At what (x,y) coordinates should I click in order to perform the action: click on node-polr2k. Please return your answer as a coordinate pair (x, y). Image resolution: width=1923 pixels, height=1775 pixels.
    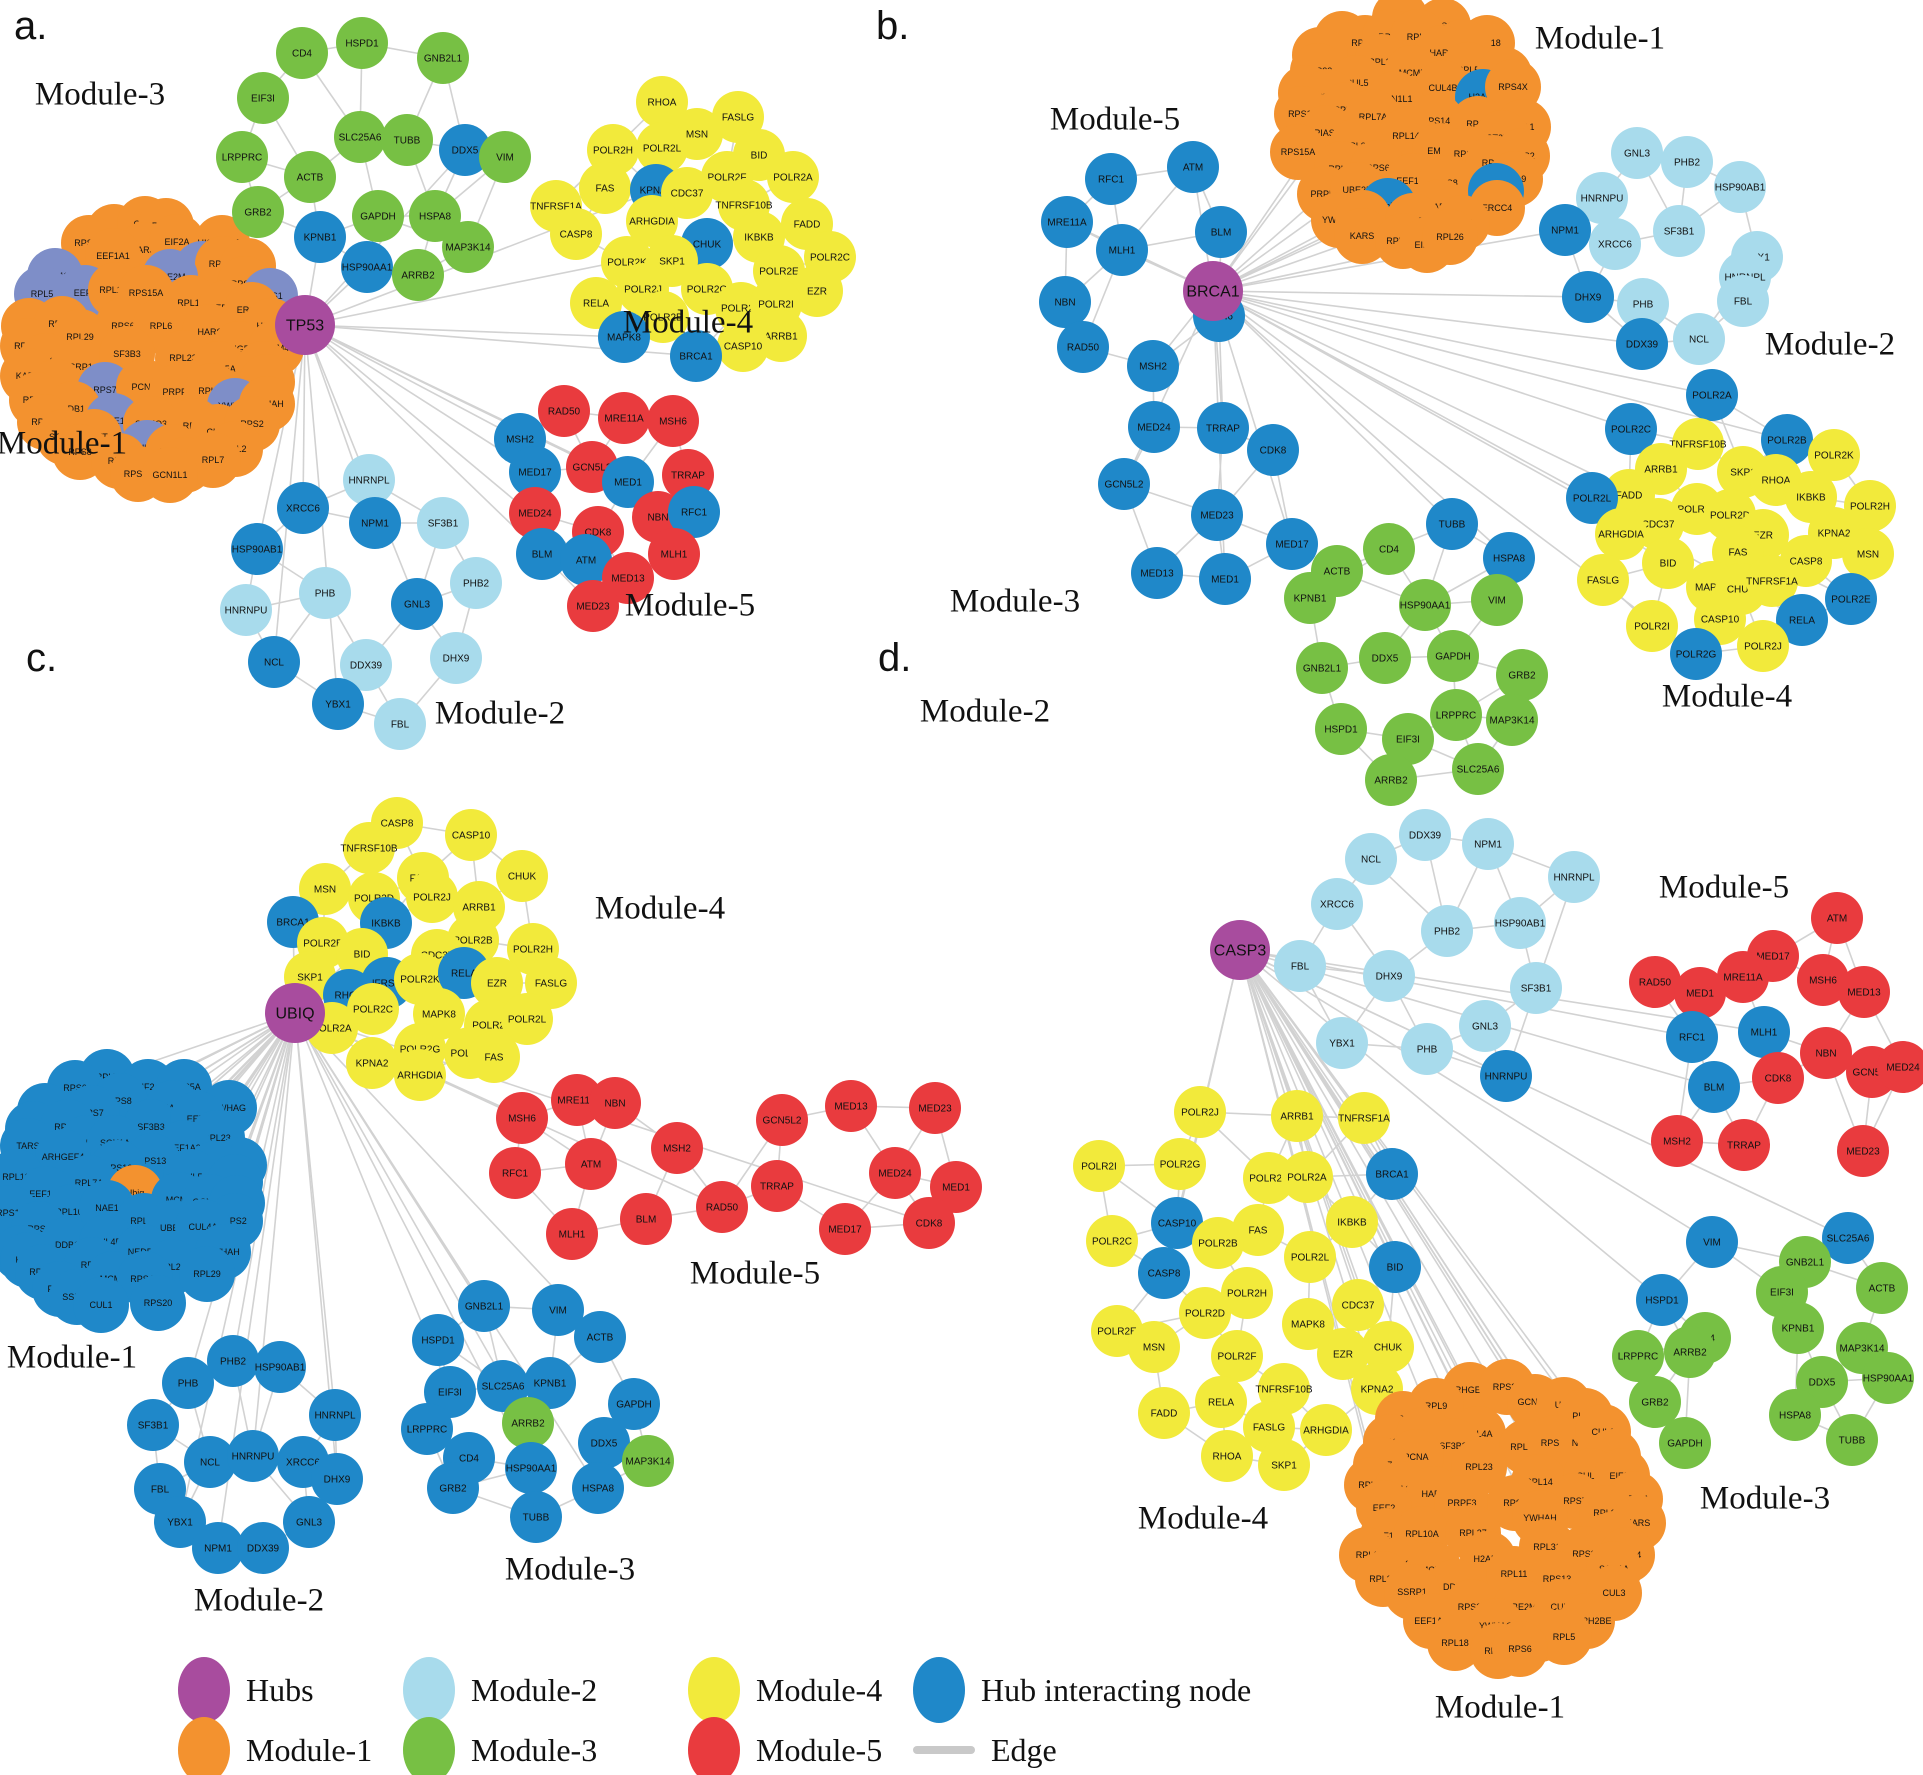
    Looking at the image, I should click on (1269, 1178).